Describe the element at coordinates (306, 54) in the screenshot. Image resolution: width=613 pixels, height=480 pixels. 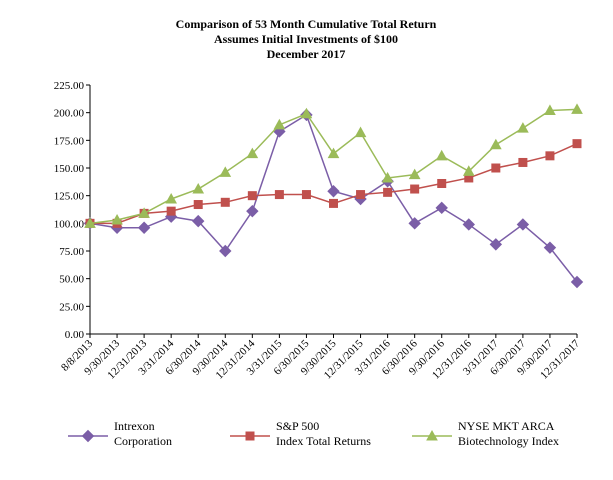
I see `chart-title-line-3: December 2017` at that location.